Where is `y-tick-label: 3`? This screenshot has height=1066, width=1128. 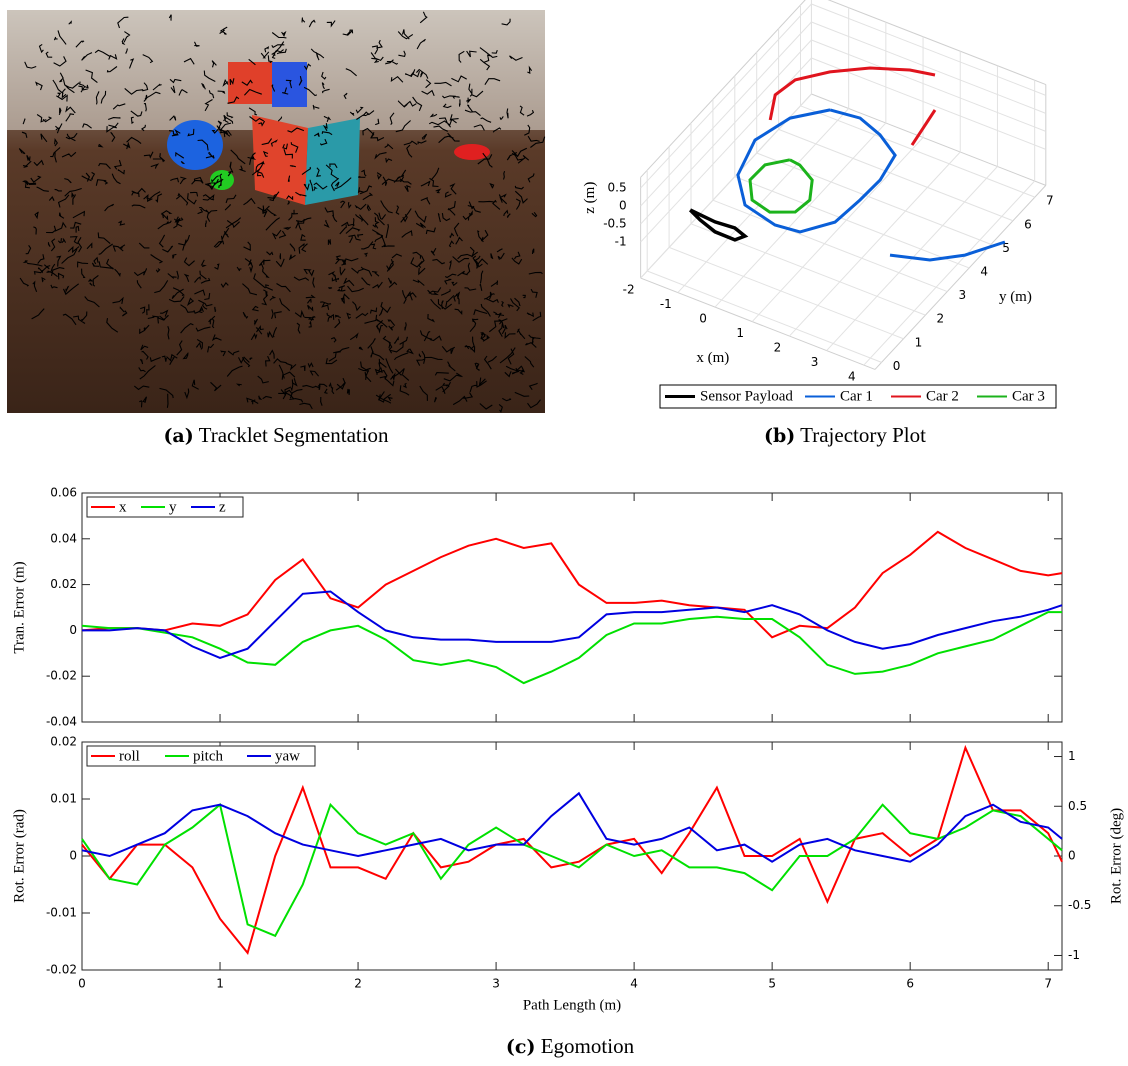
y-tick-label: 3 is located at coordinates (962, 295).